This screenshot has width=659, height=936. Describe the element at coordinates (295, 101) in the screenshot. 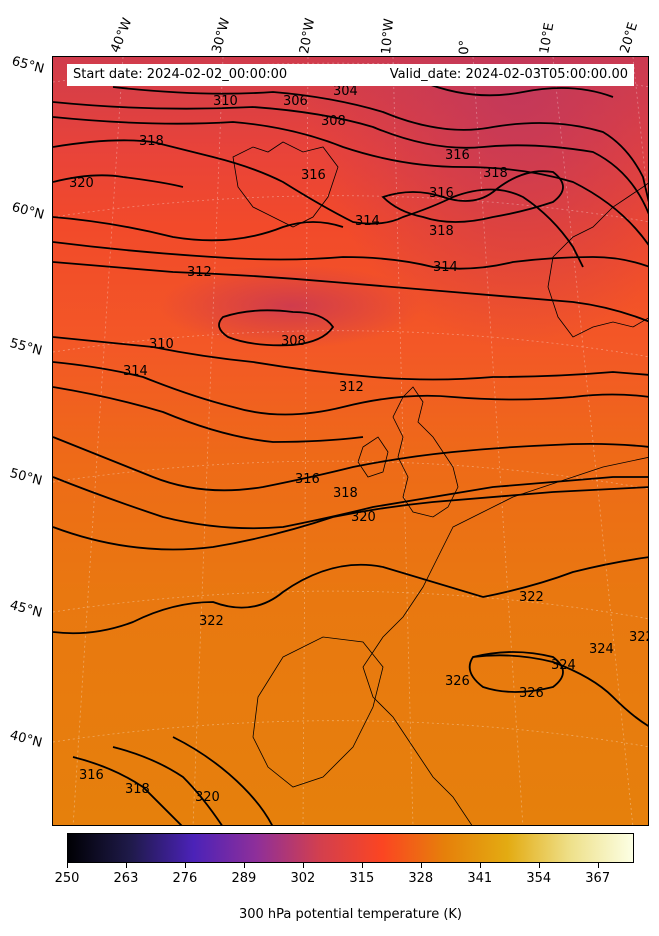

I see `contour-label: 306` at that location.